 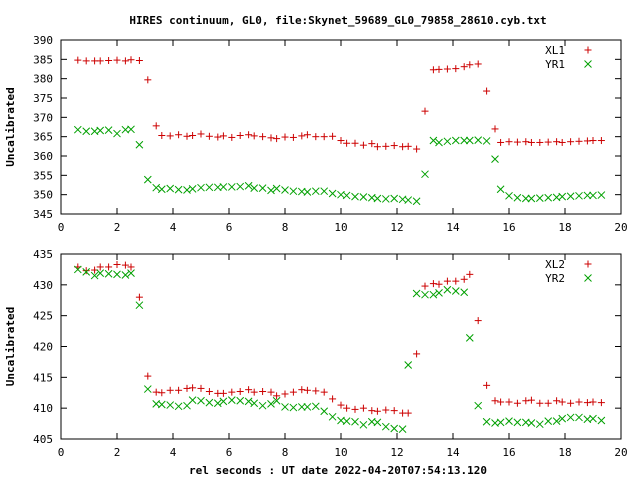 I want to click on x-tick-label: 10, so click(x=340, y=227).